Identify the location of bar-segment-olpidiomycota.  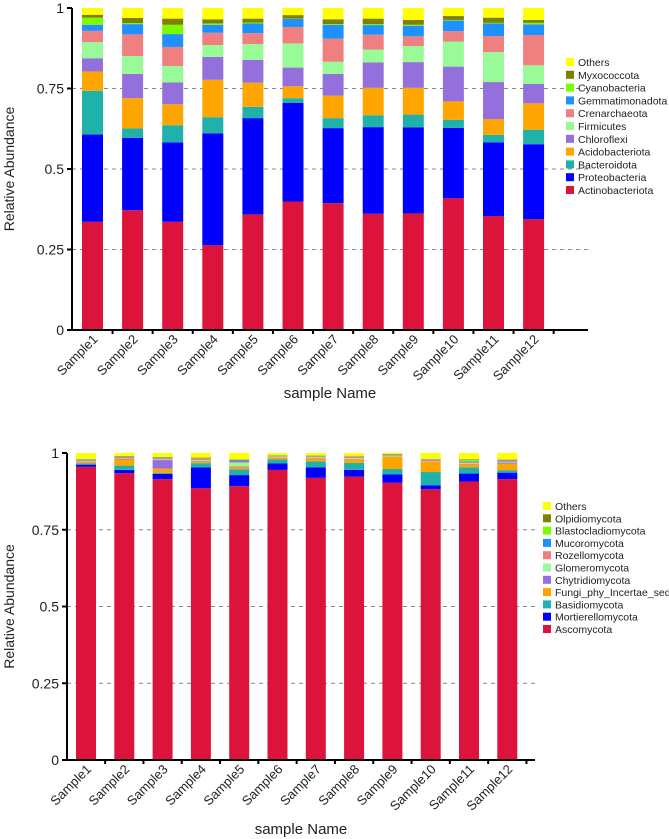
(469, 459).